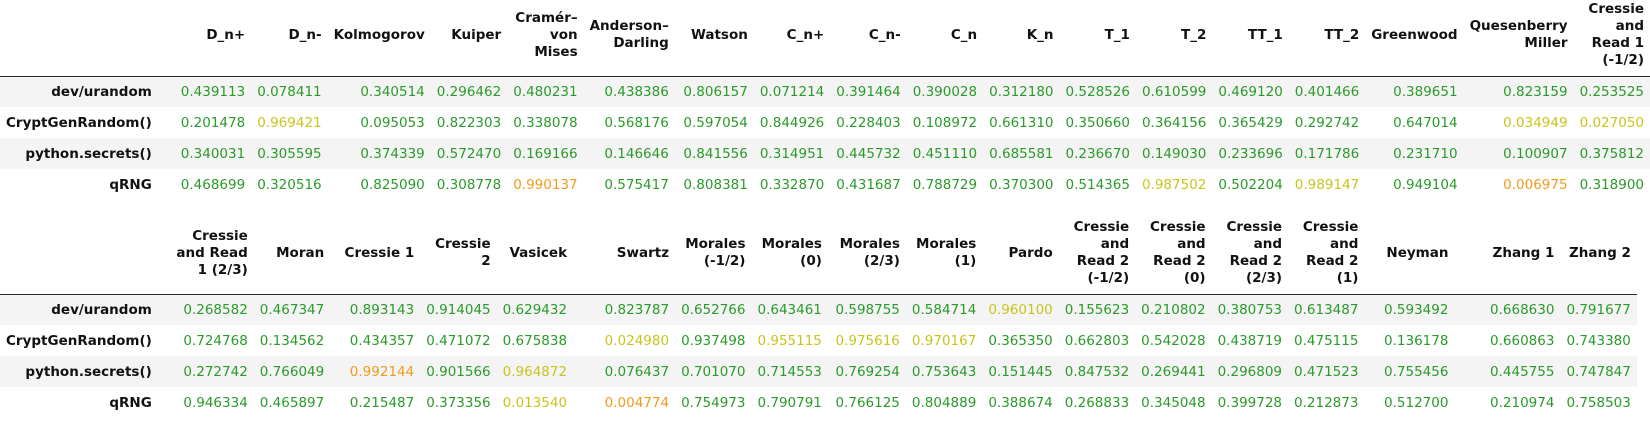 The height and width of the screenshot is (432, 1650). I want to click on p-value-cell: 0.006975, so click(1535, 184).